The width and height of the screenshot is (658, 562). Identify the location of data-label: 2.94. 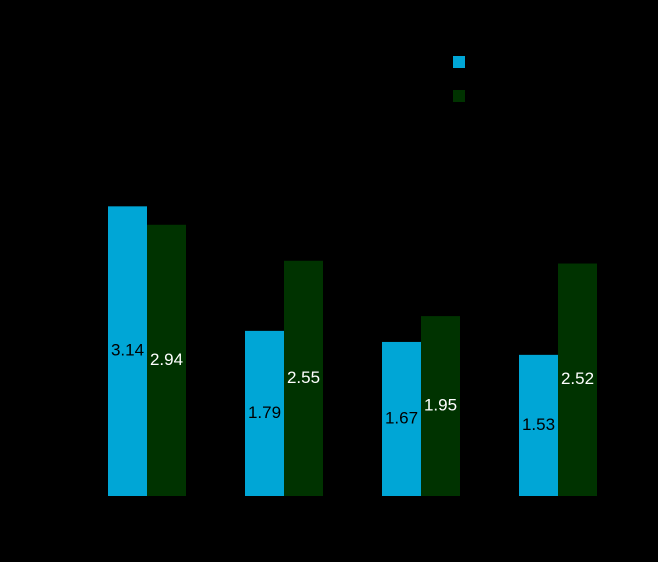
(166, 359).